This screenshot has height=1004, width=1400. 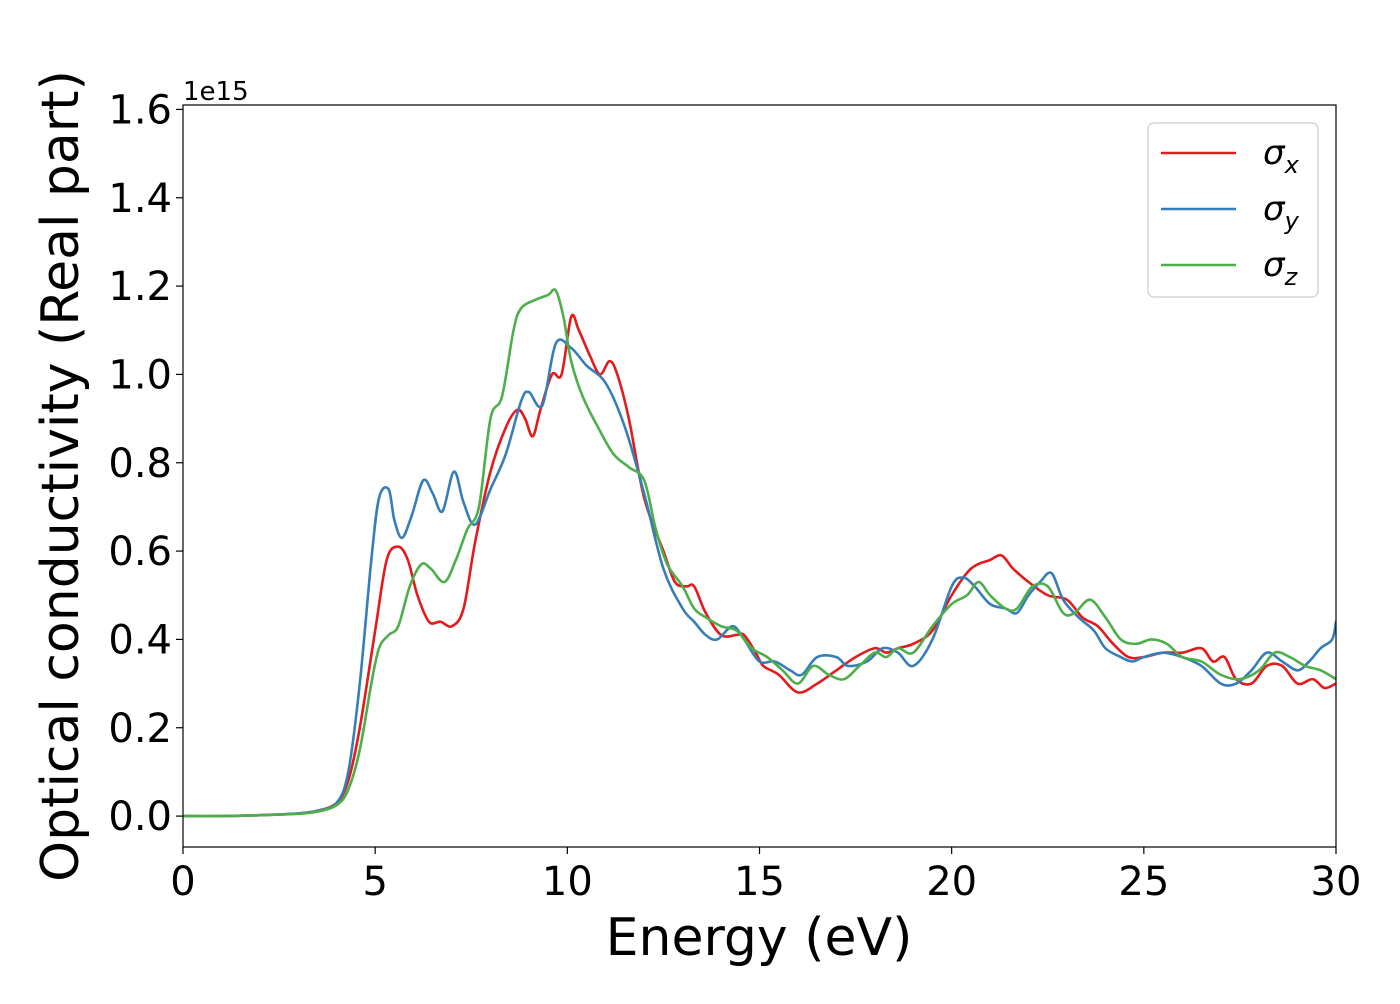 What do you see at coordinates (182, 882) in the screenshot?
I see `x-tick-label: 0` at bounding box center [182, 882].